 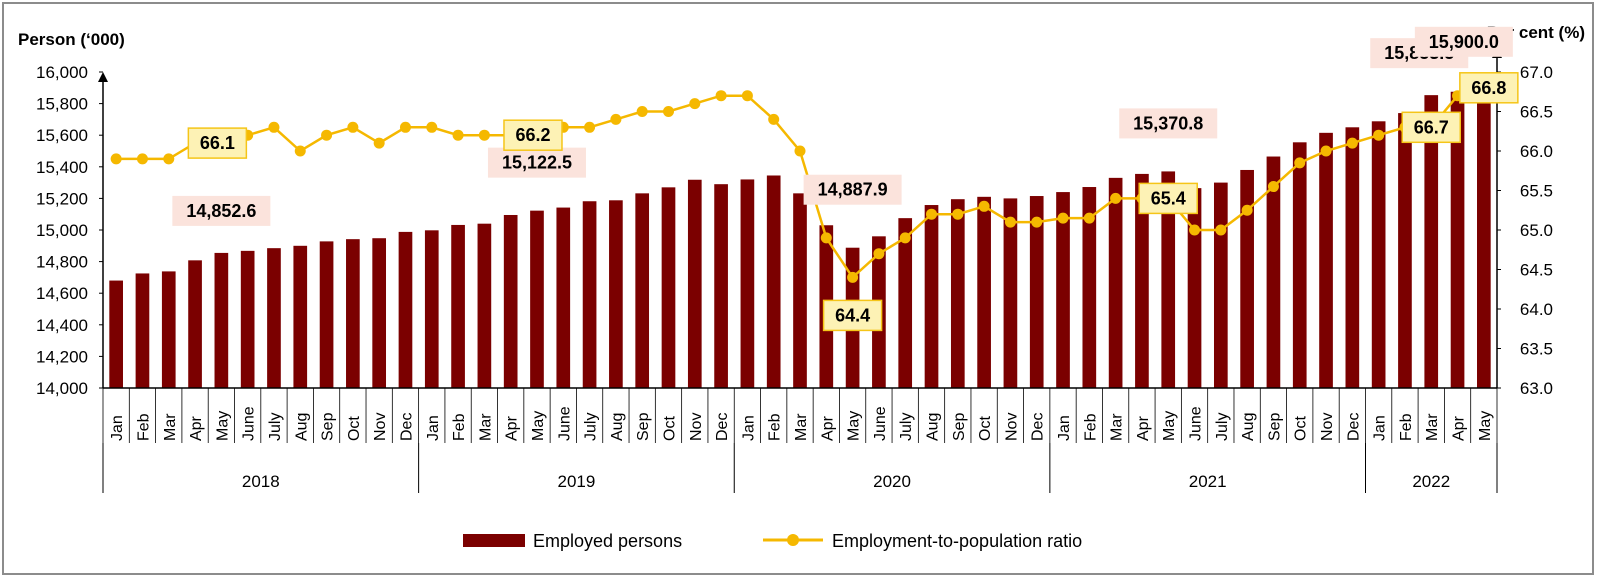 What do you see at coordinates (62, 230) in the screenshot?
I see `left-tick-label: 15,000` at bounding box center [62, 230].